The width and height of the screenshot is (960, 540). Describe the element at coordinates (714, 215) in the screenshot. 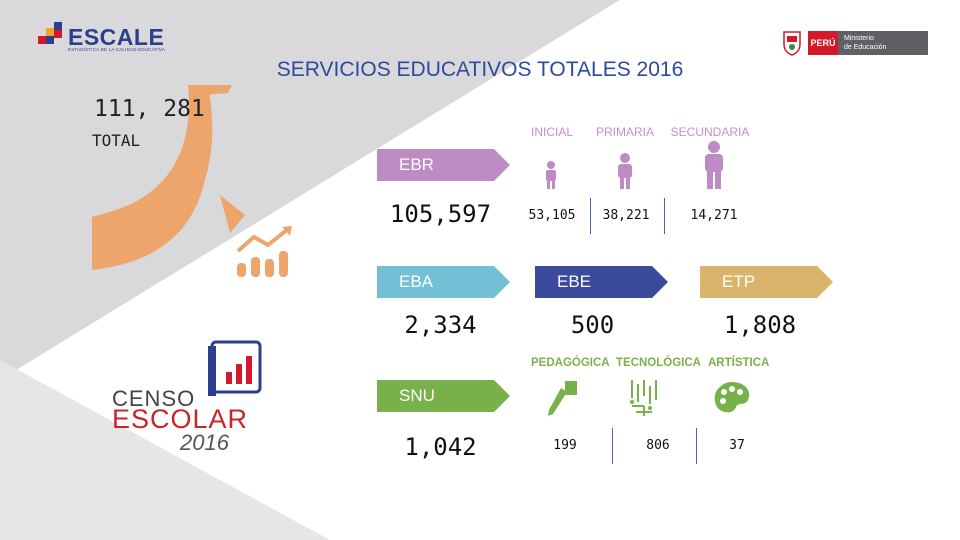

I see `level-value-secundaria: 14,271` at that location.